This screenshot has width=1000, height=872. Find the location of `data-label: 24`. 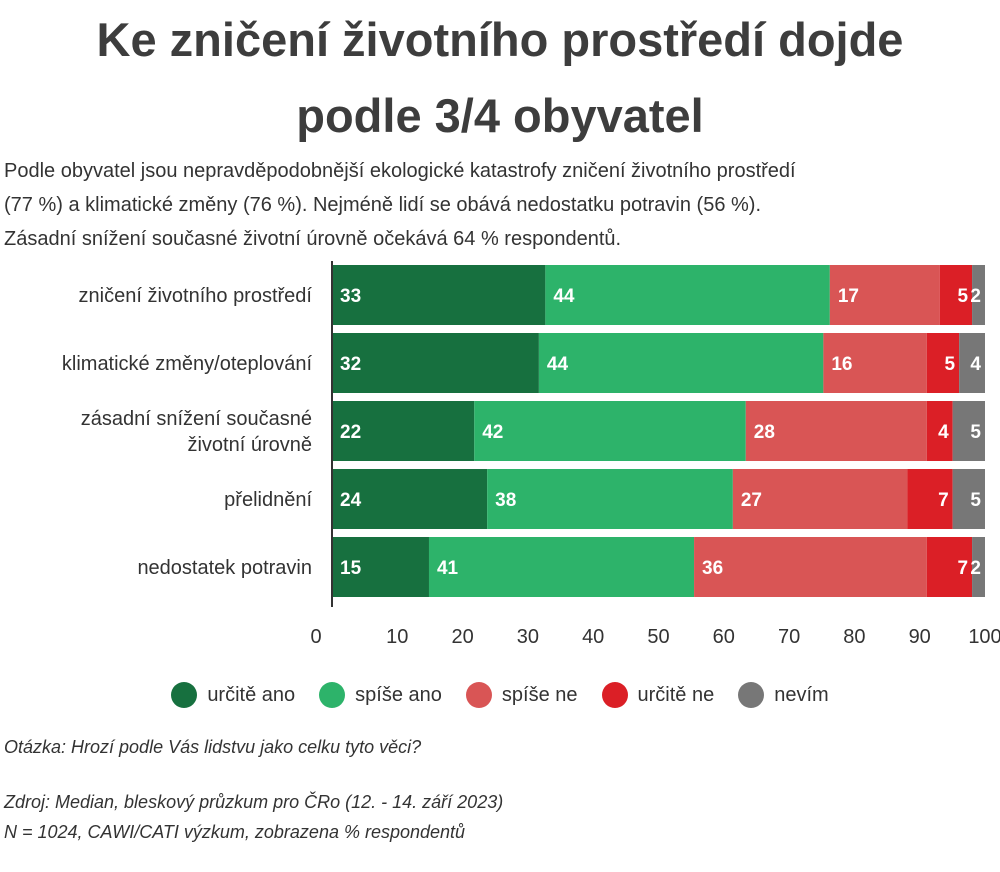

data-label: 24 is located at coordinates (351, 500).